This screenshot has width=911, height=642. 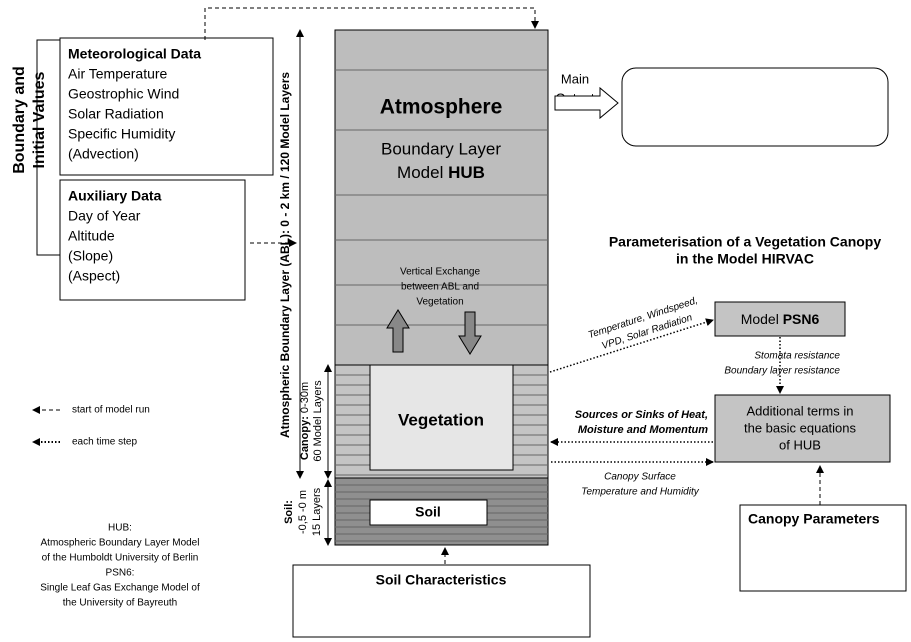 What do you see at coordinates (640, 492) in the screenshot?
I see `surface: Temperature and Humidity` at bounding box center [640, 492].